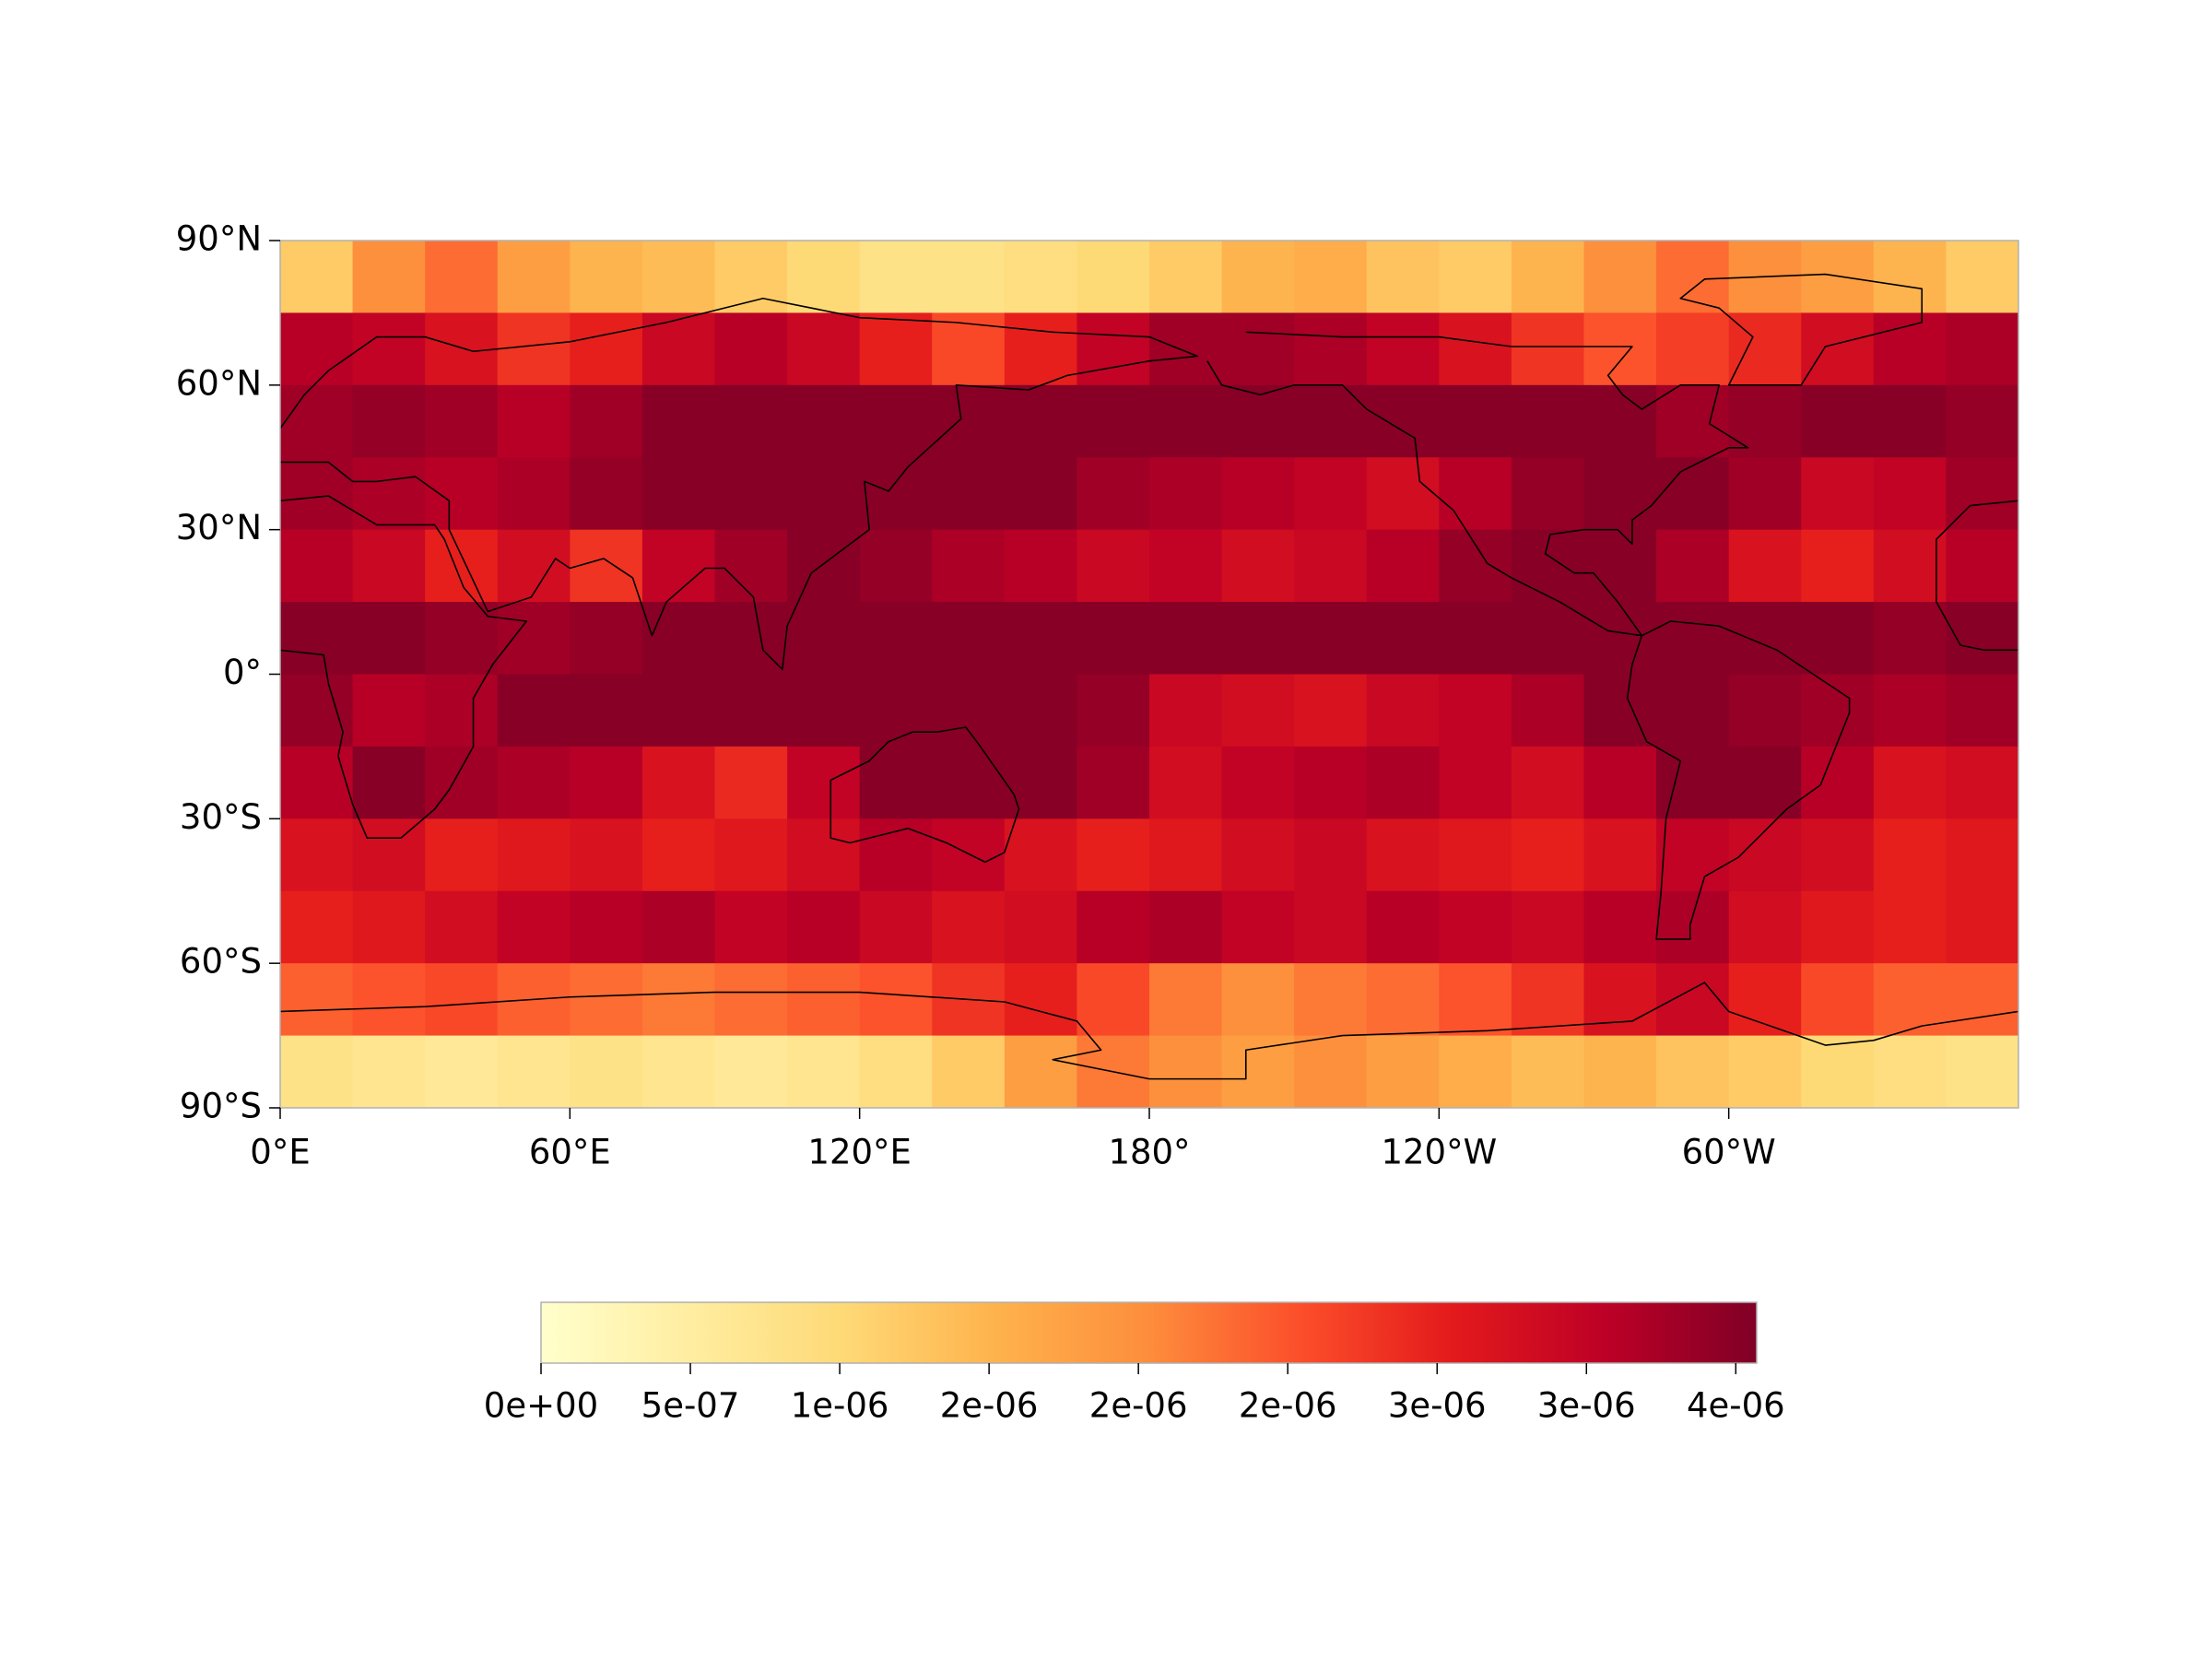  I want to click on x-tick-label: 120°E, so click(859, 1152).